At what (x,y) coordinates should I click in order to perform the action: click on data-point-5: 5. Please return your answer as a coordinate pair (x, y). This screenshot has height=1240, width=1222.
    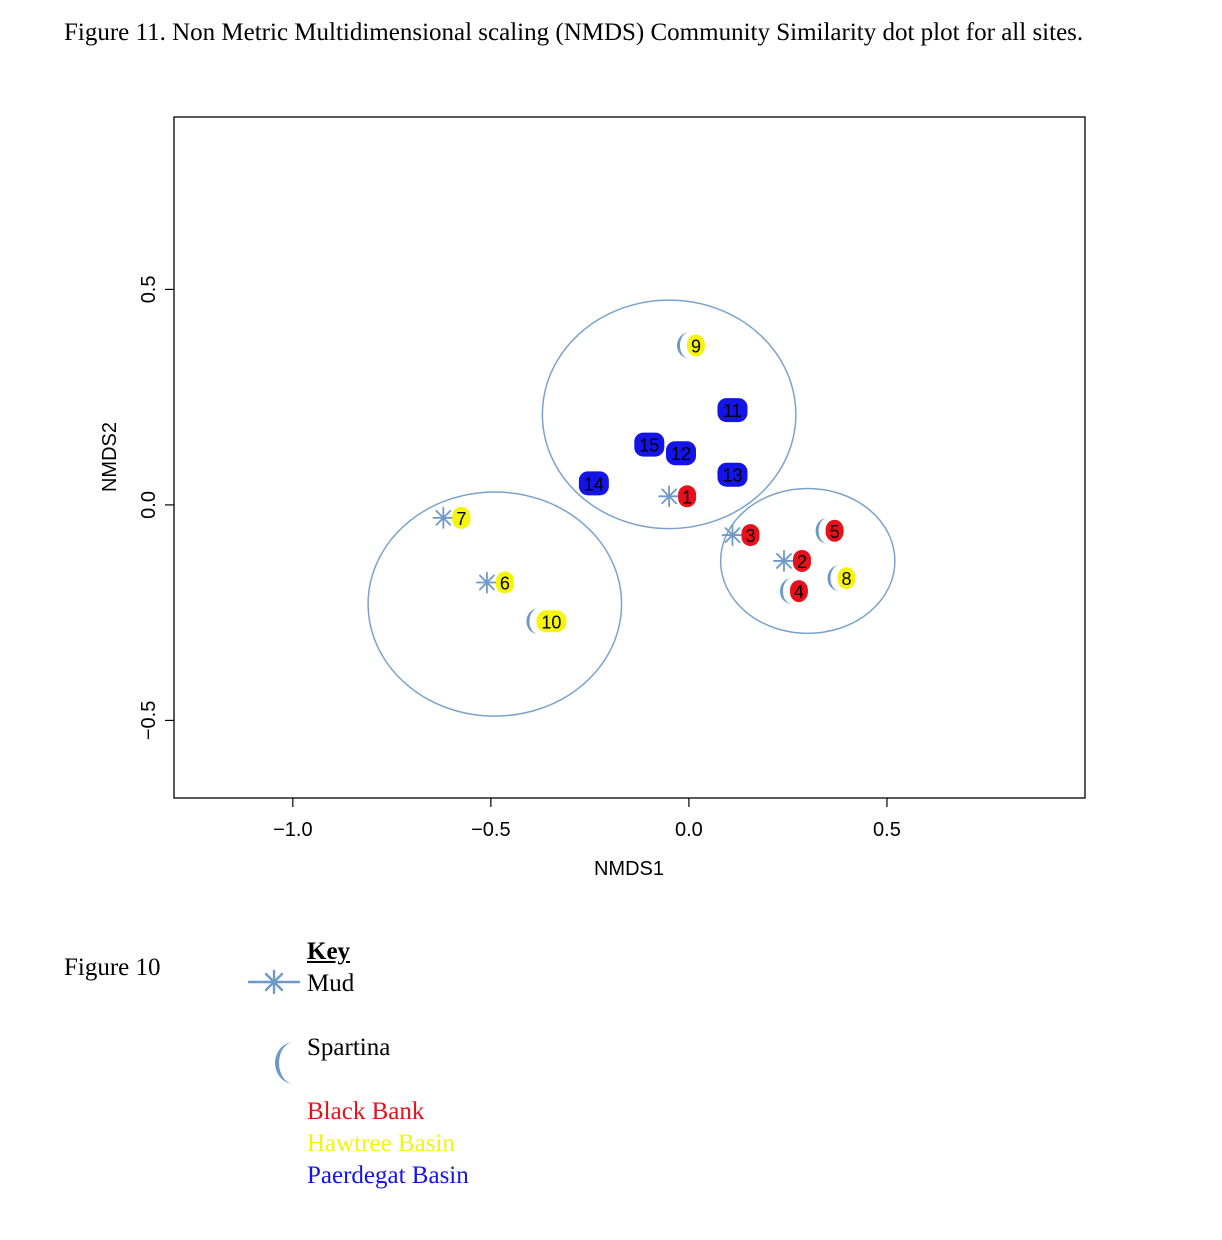
    Looking at the image, I should click on (829, 530).